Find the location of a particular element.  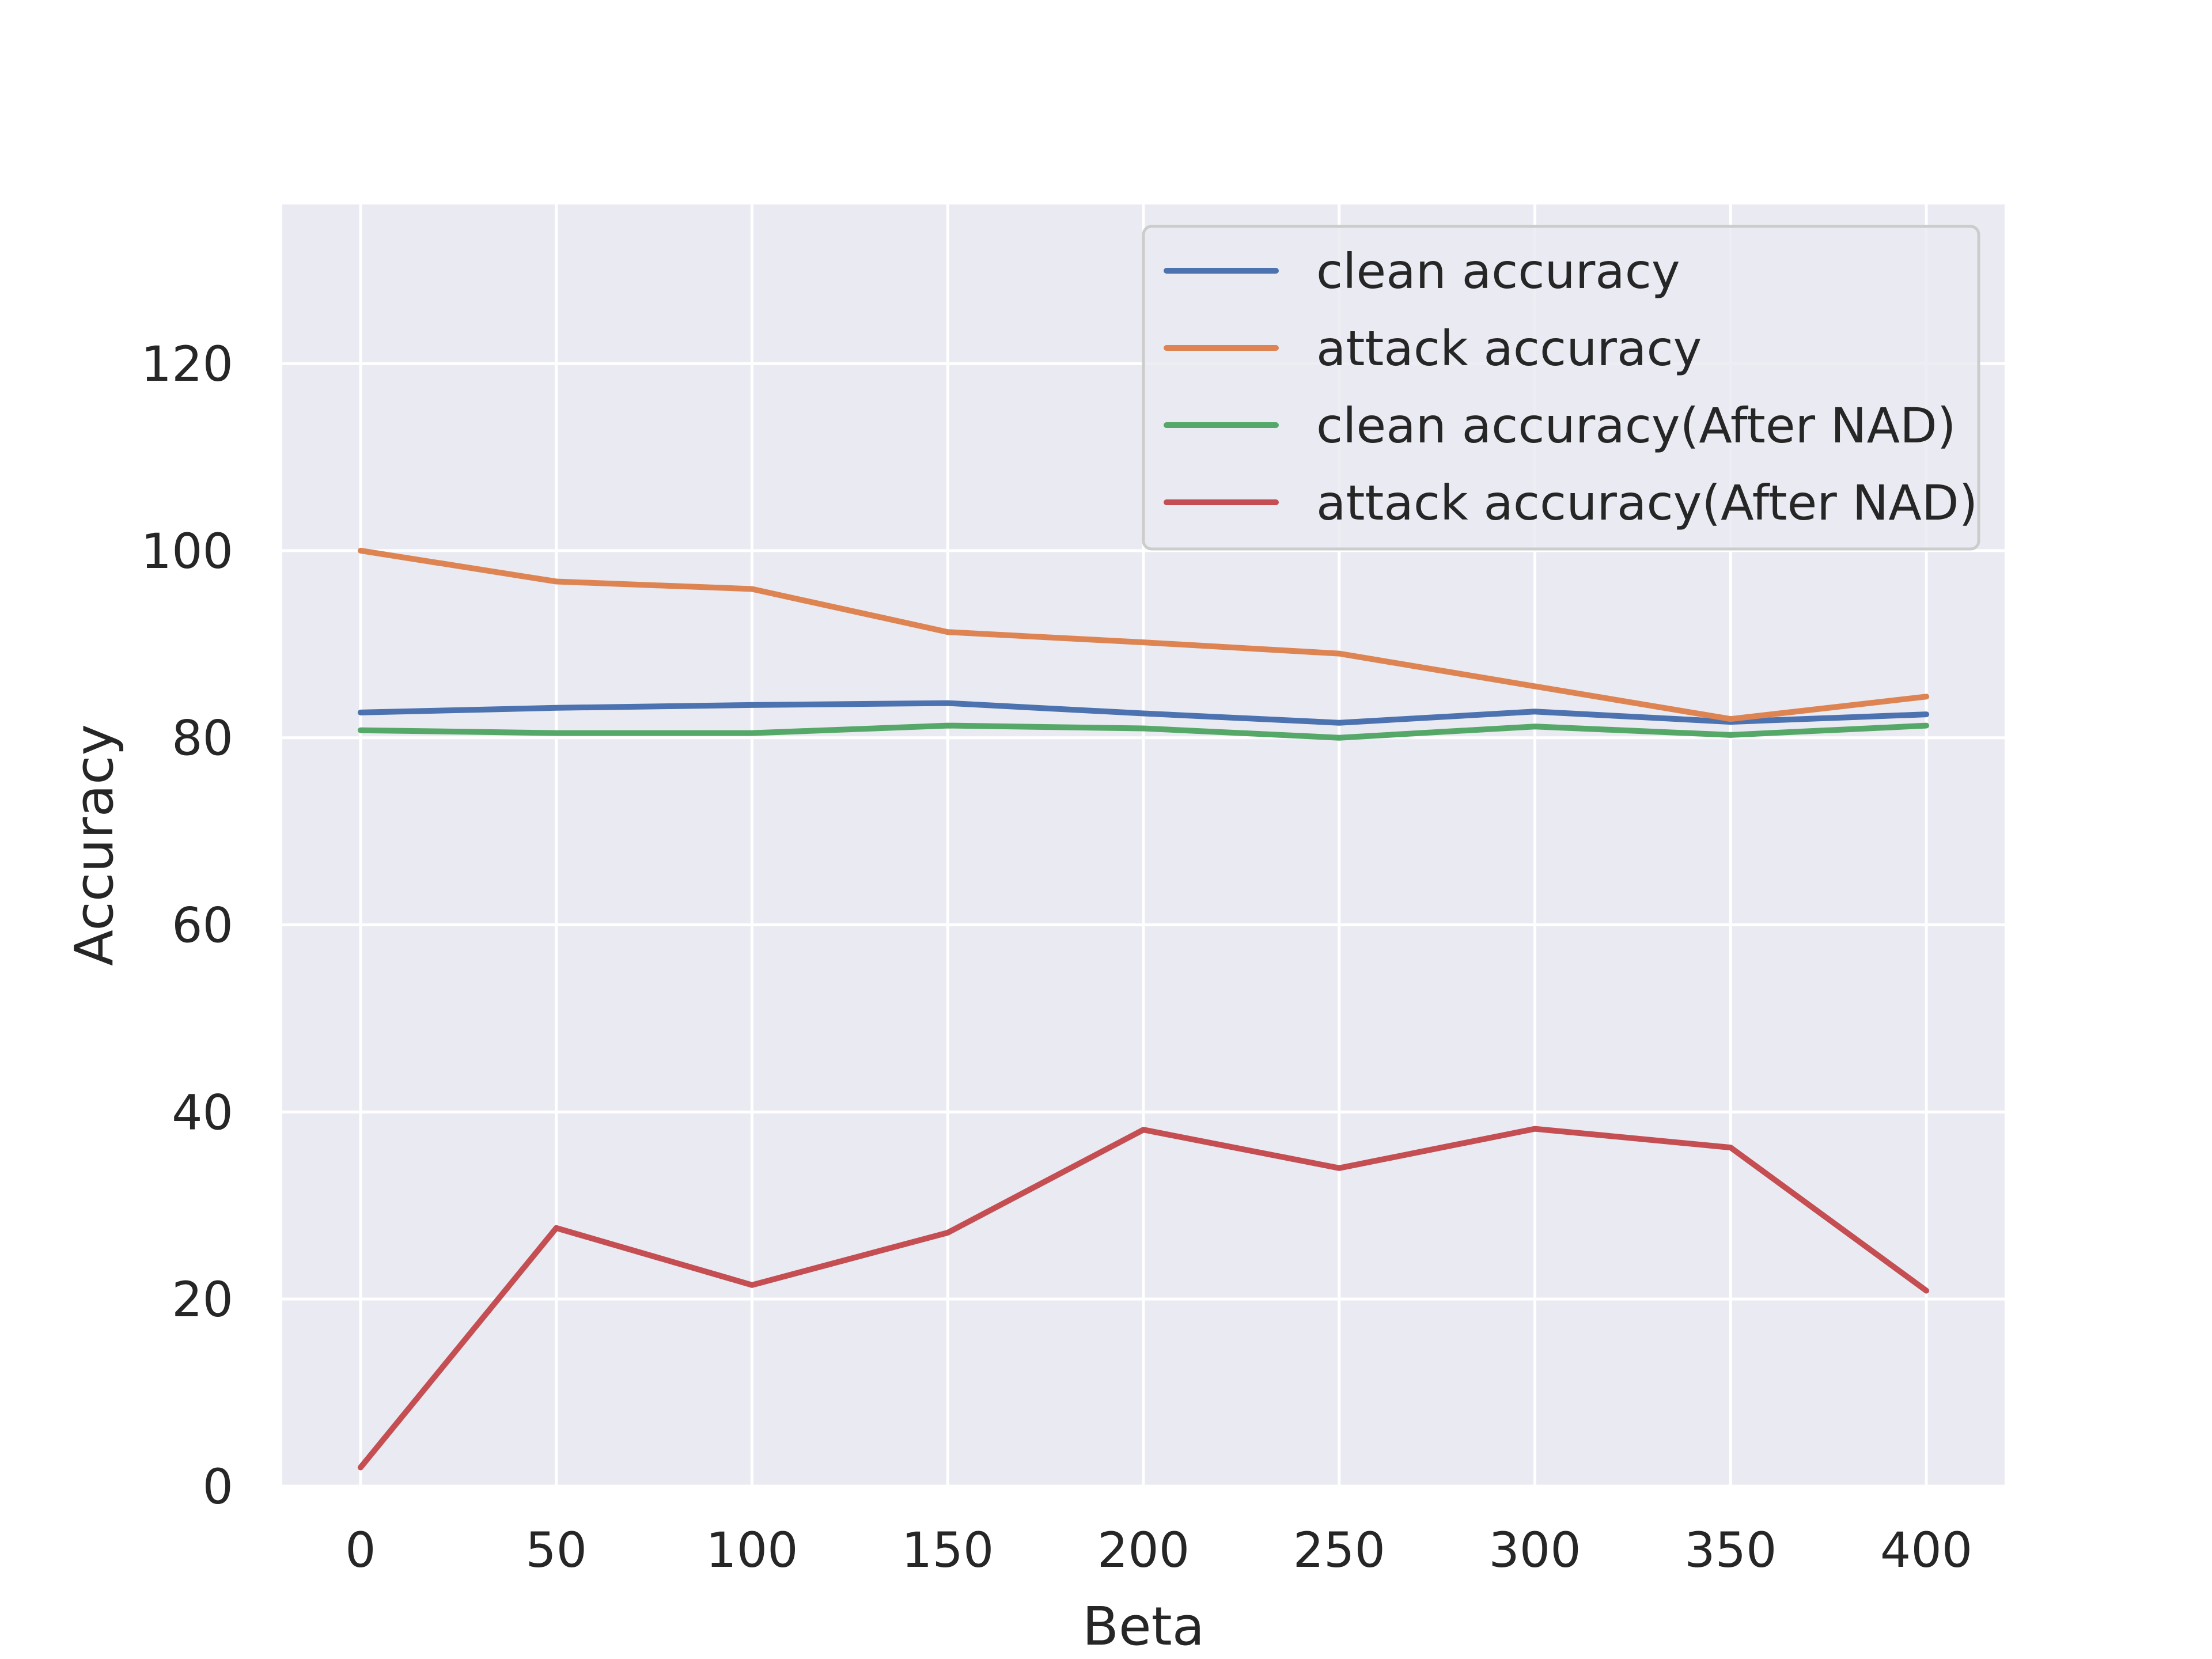

y-axis-label: Accuracy is located at coordinates (94, 845).